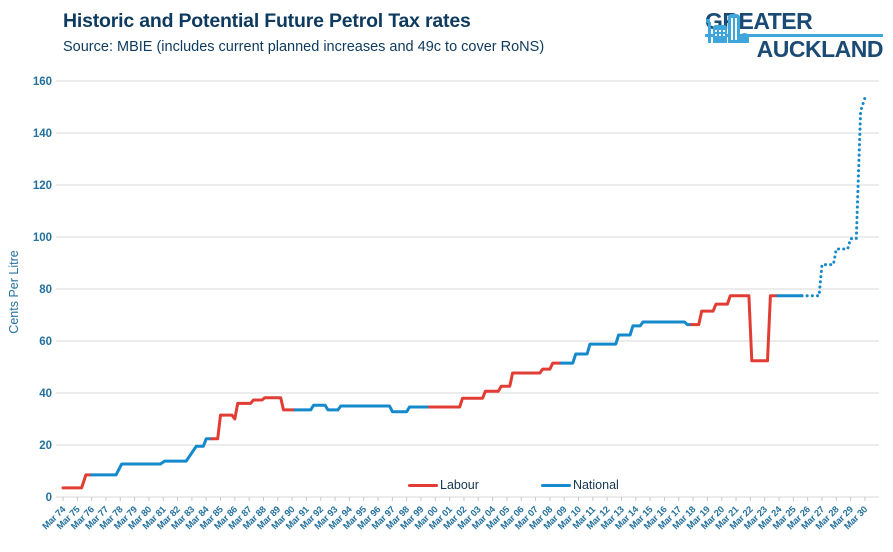 The height and width of the screenshot is (552, 893). Describe the element at coordinates (820, 49) in the screenshot. I see `logo-text-auckland: AUCKLAND` at that location.